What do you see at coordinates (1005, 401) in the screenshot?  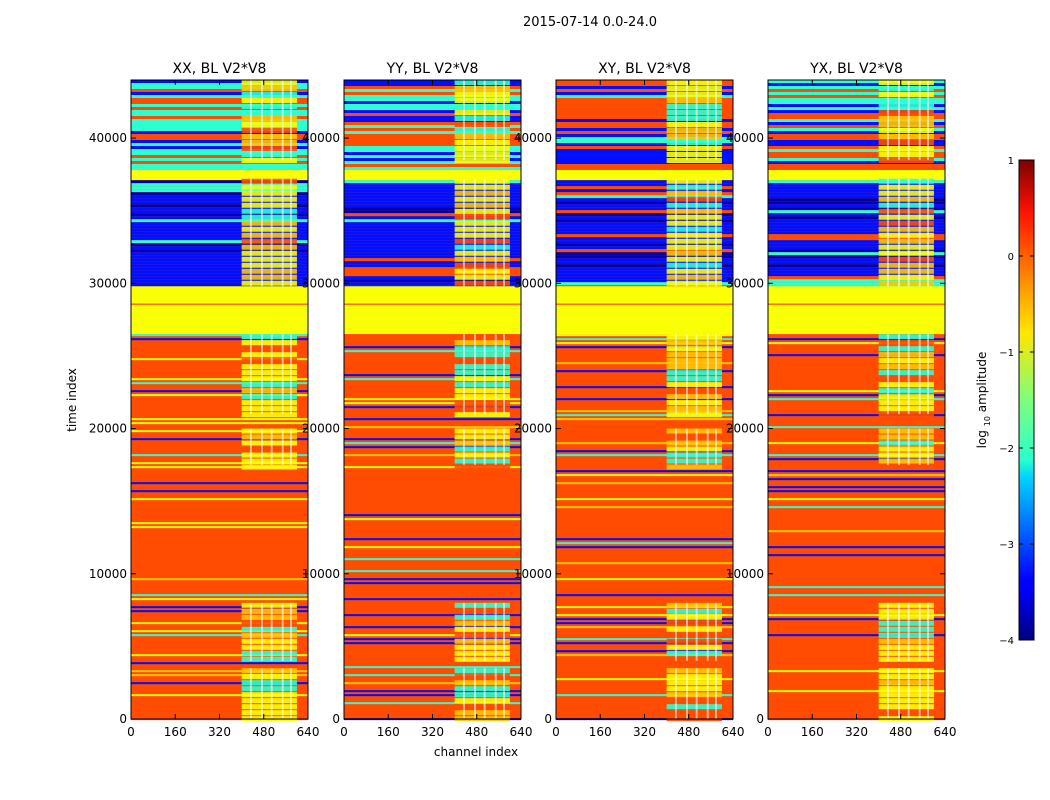 I see `colorbar: 10−1−2−3−4 log 10 amplitude` at bounding box center [1005, 401].